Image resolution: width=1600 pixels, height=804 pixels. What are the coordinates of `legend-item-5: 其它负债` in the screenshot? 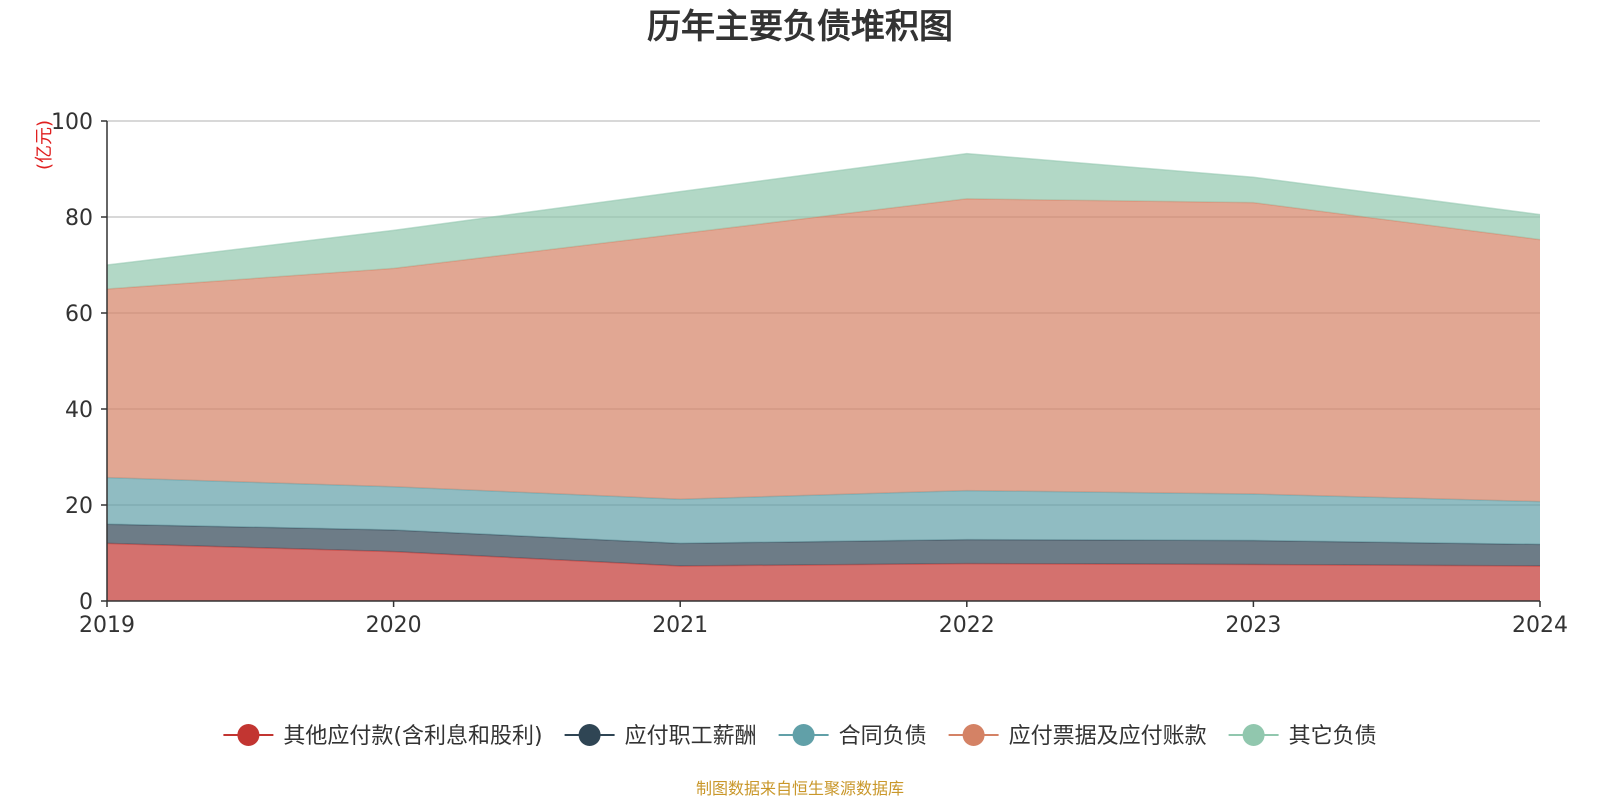 It's located at (1302, 736).